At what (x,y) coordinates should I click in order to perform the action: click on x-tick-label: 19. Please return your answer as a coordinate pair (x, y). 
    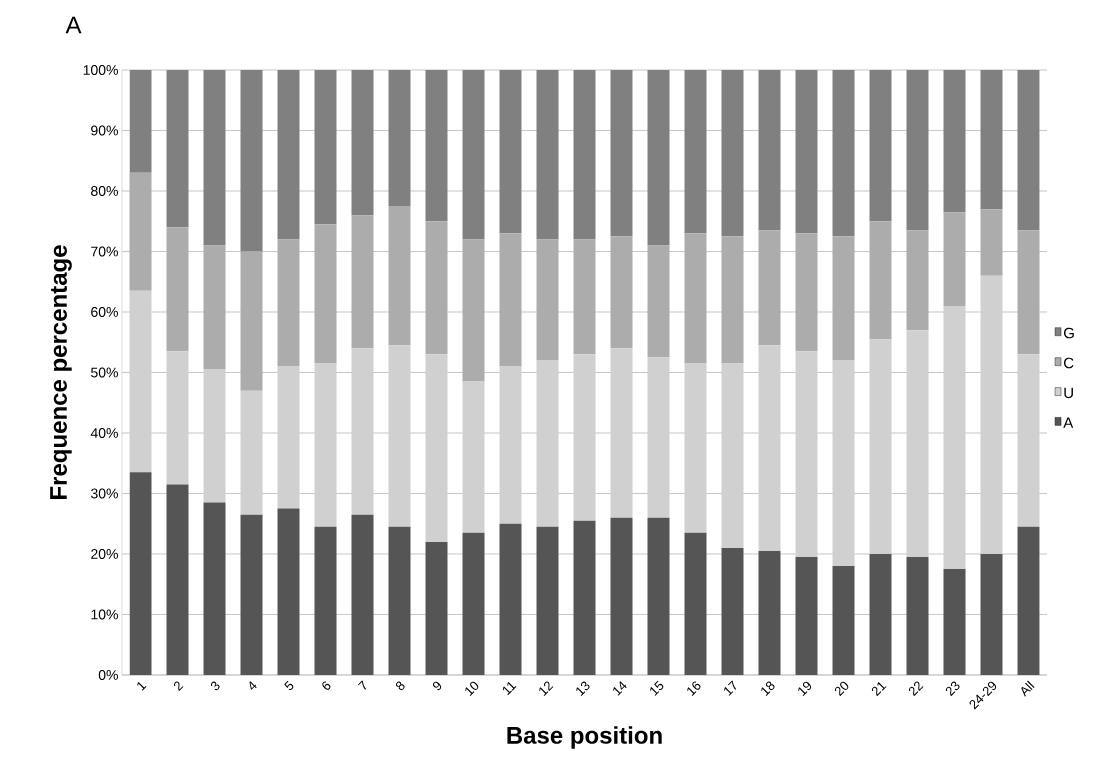
    Looking at the image, I should click on (805, 688).